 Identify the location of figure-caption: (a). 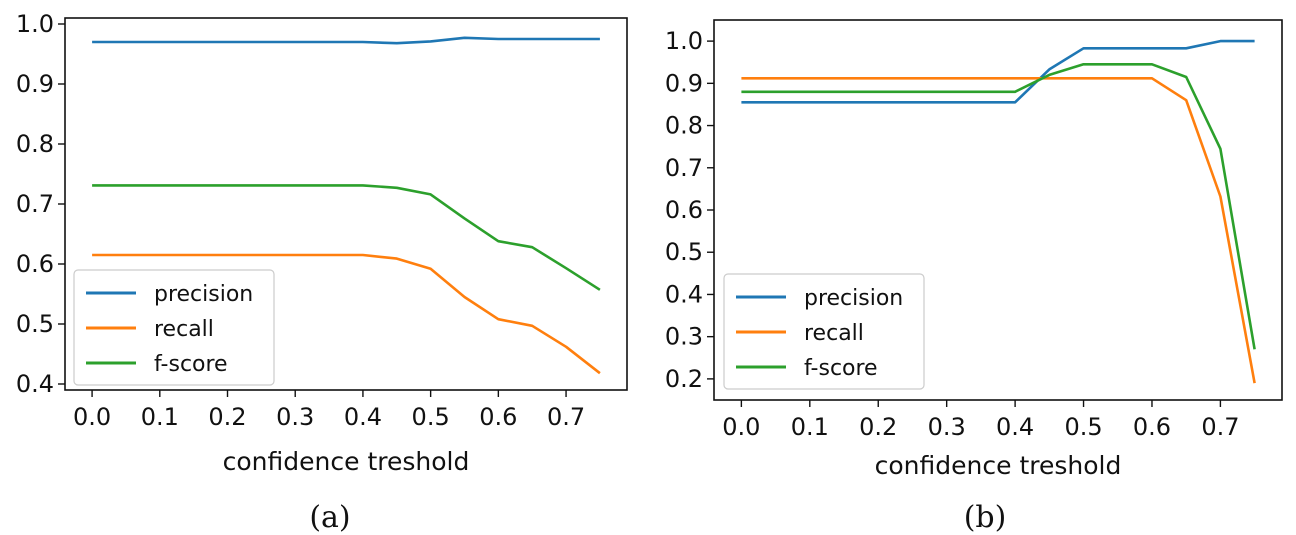
(329, 517).